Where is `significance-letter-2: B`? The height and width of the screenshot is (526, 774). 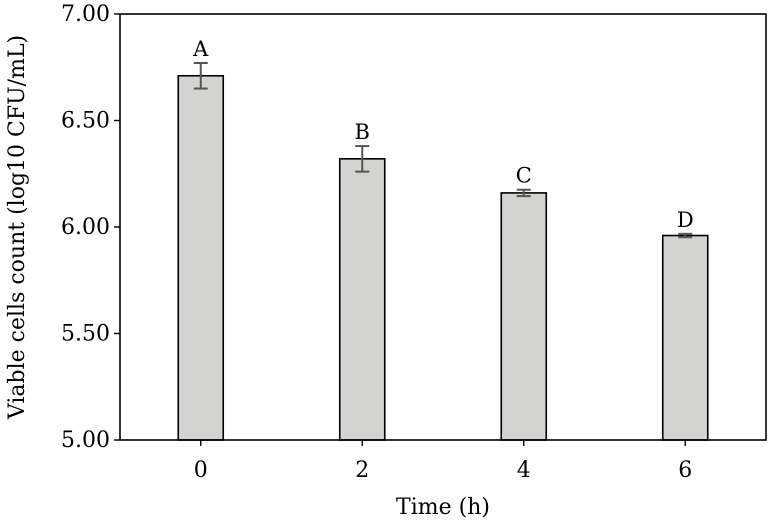
significance-letter-2: B is located at coordinates (362, 132).